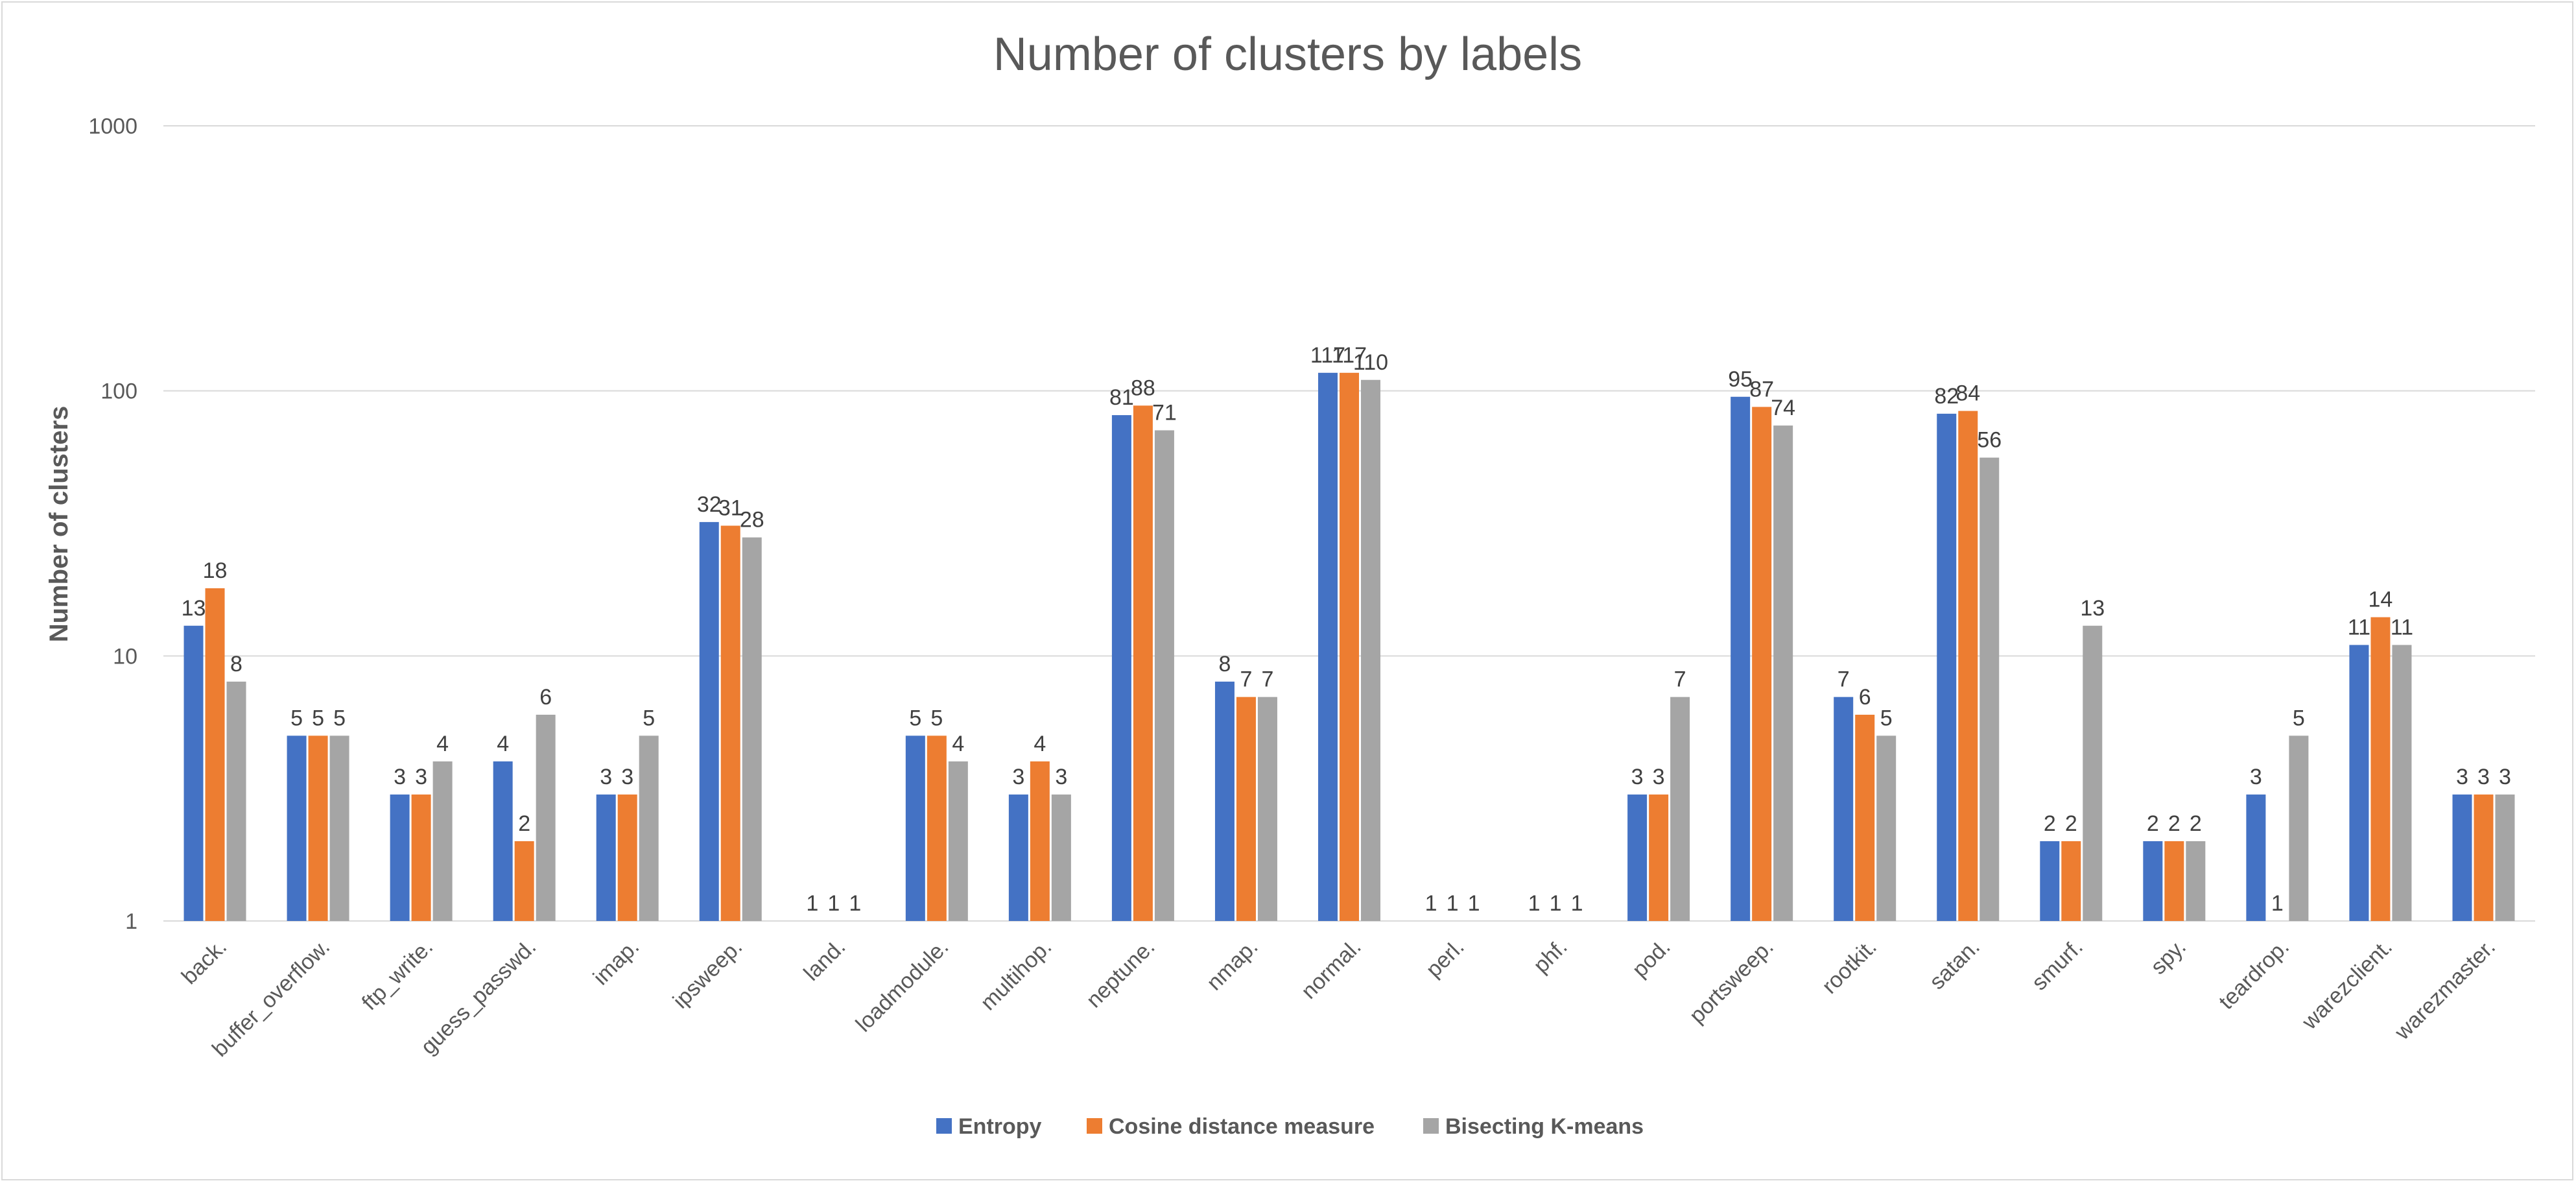  Describe the element at coordinates (2196, 824) in the screenshot. I see `data-label-spy-2: 2` at that location.